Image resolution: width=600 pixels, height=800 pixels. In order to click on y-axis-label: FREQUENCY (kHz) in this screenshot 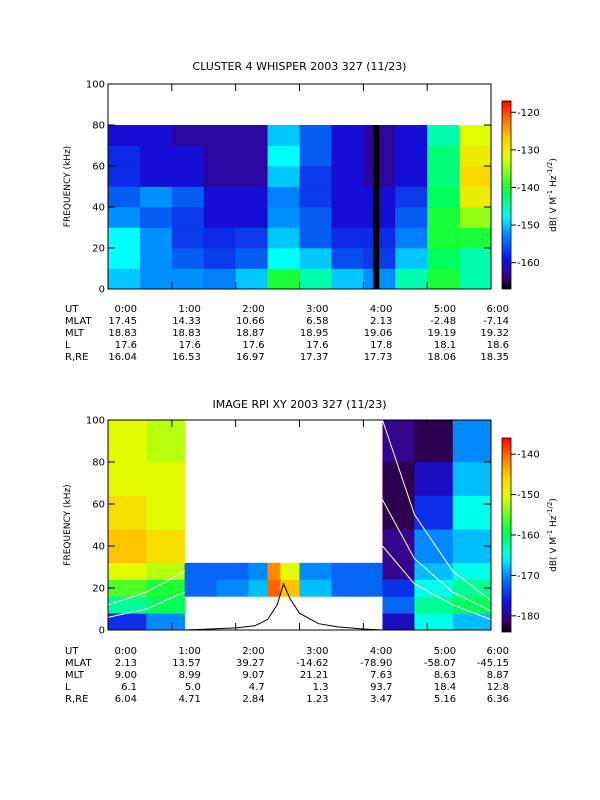, I will do `click(68, 524)`.